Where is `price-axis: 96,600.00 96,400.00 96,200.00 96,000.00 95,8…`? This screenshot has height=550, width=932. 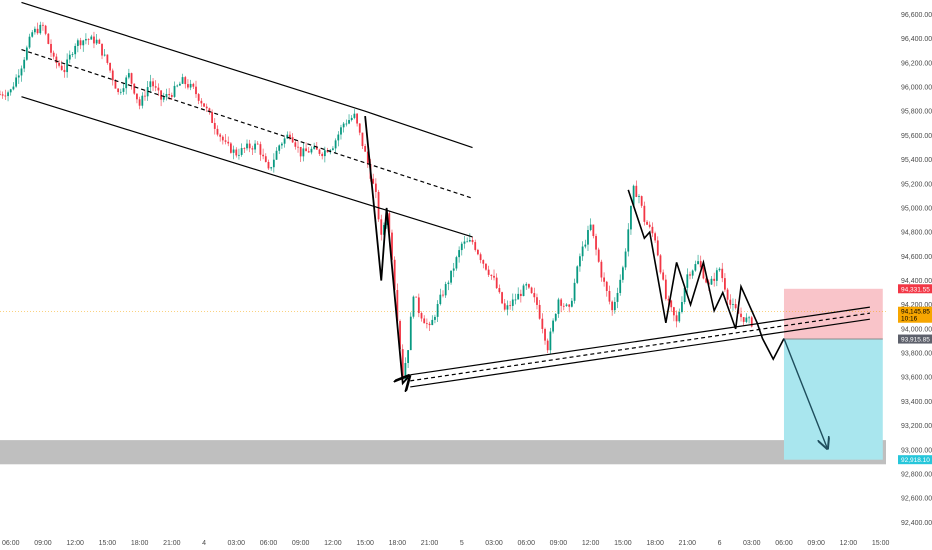
price-axis: 96,600.00 96,400.00 96,200.00 96,000.00 95,8… is located at coordinates (916, 269).